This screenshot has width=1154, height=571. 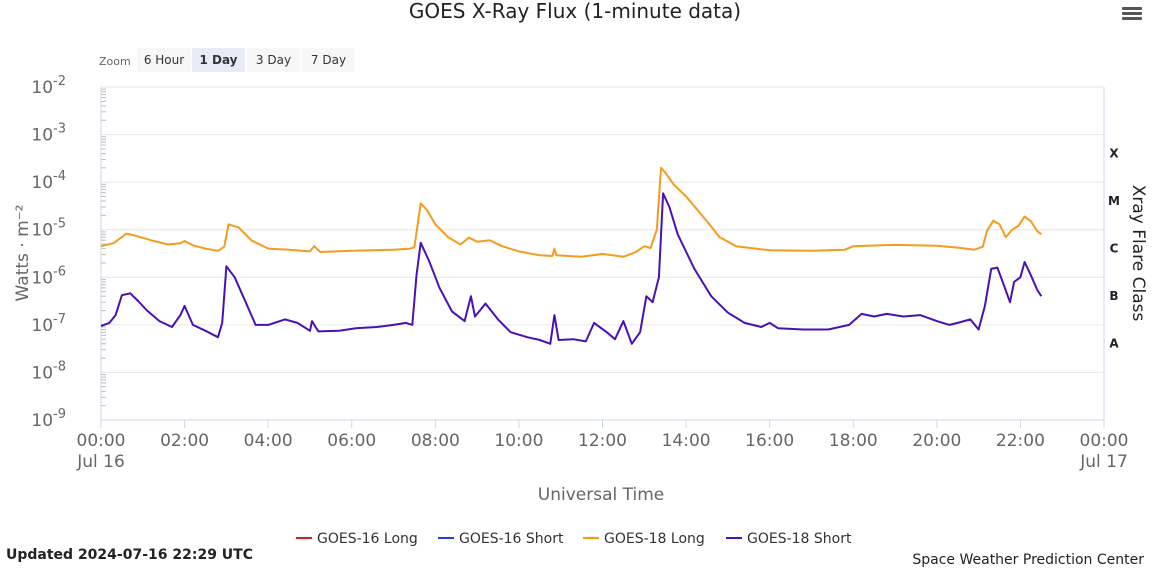 What do you see at coordinates (48, 86) in the screenshot?
I see `y-tick-label: 10⁻²` at bounding box center [48, 86].